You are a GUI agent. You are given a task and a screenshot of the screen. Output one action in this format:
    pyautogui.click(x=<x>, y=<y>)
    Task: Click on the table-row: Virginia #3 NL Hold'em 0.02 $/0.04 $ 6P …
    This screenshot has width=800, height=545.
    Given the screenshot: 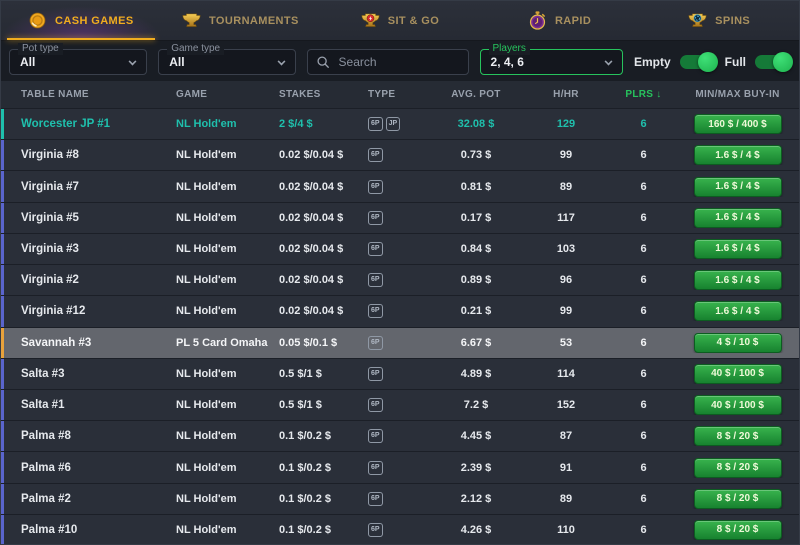 What is the action you would take?
    pyautogui.click(x=400, y=249)
    